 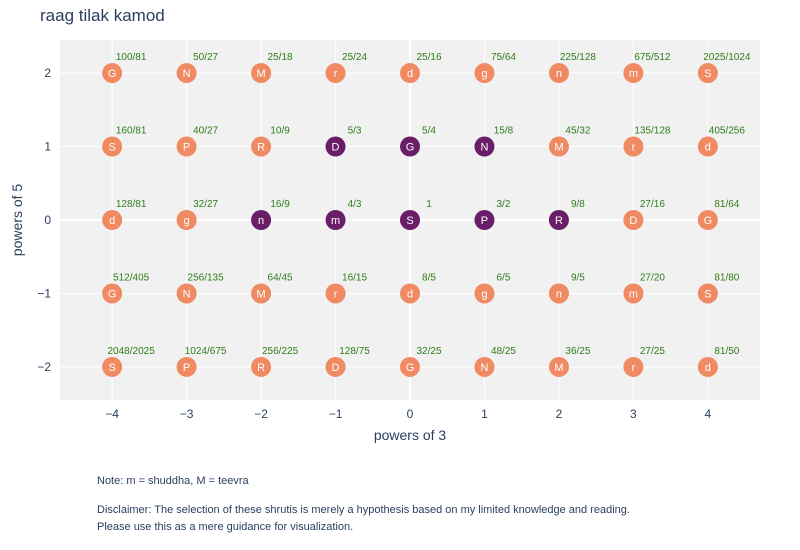 I want to click on ratio-label: 512/405, so click(x=131, y=277).